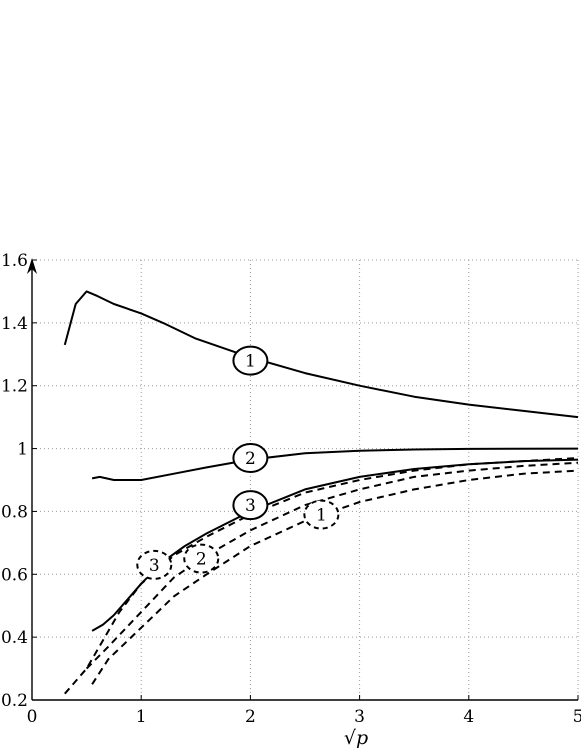 Image resolution: width=581 pixels, height=752 pixels. Describe the element at coordinates (14, 261) in the screenshot. I see `y-tick-label: 1.6` at that location.